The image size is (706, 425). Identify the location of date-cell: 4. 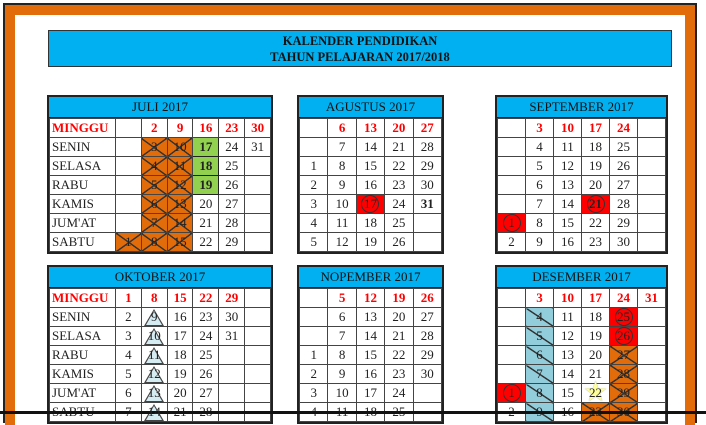
(539, 147).